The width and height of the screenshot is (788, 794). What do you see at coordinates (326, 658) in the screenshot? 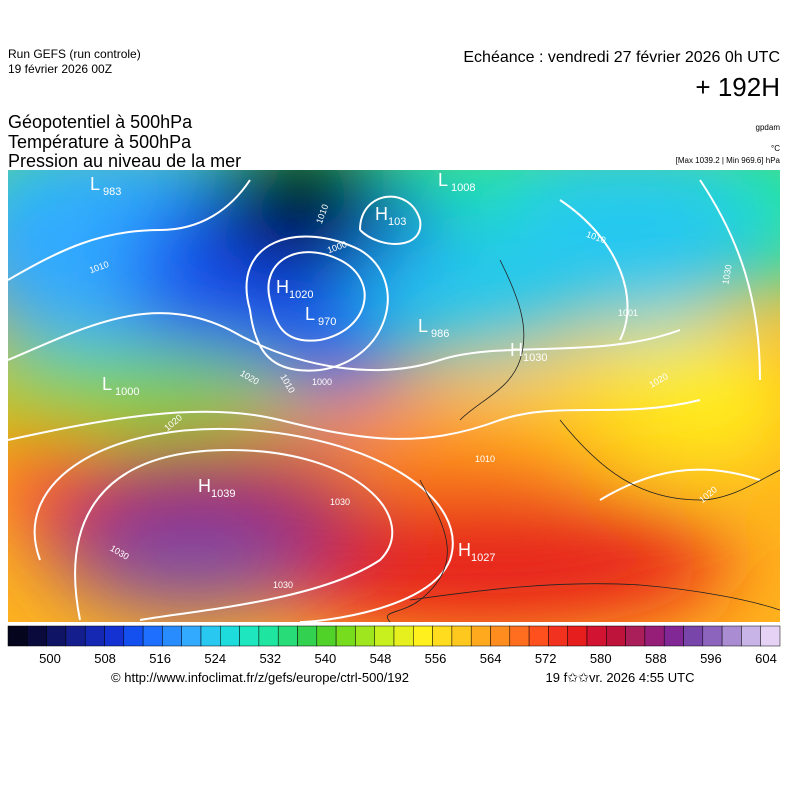
I see `colorbar-tick-label: 540` at bounding box center [326, 658].